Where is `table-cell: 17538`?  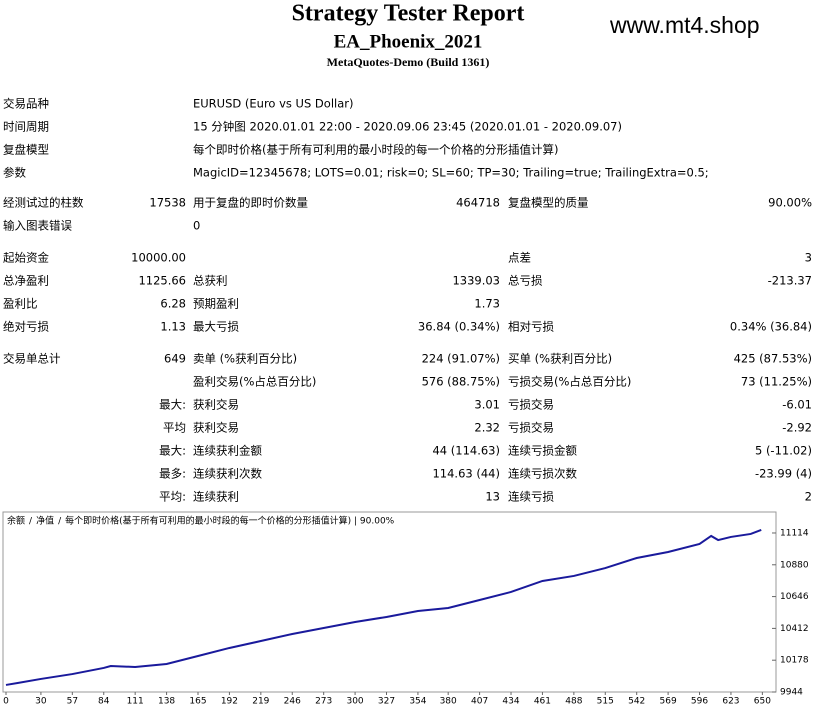 table-cell: 17538 is located at coordinates (167, 203).